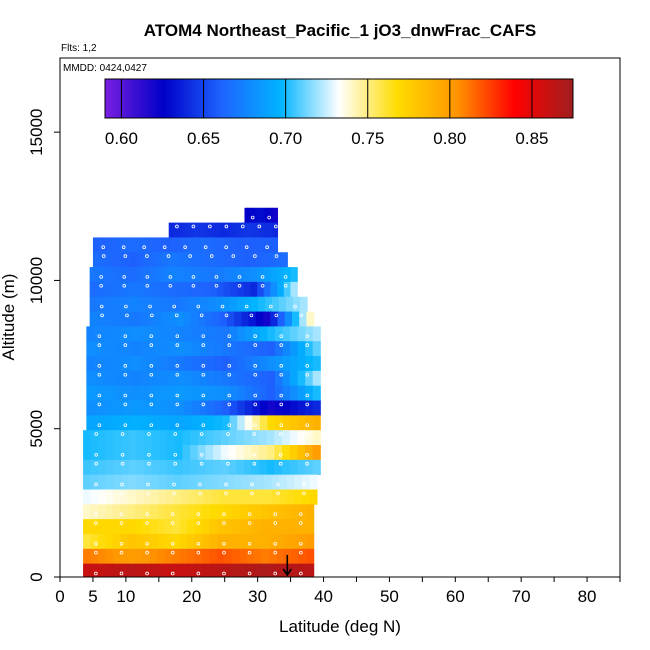  What do you see at coordinates (121, 138) in the screenshot?
I see `colorbar-tick-label: 0.60` at bounding box center [121, 138].